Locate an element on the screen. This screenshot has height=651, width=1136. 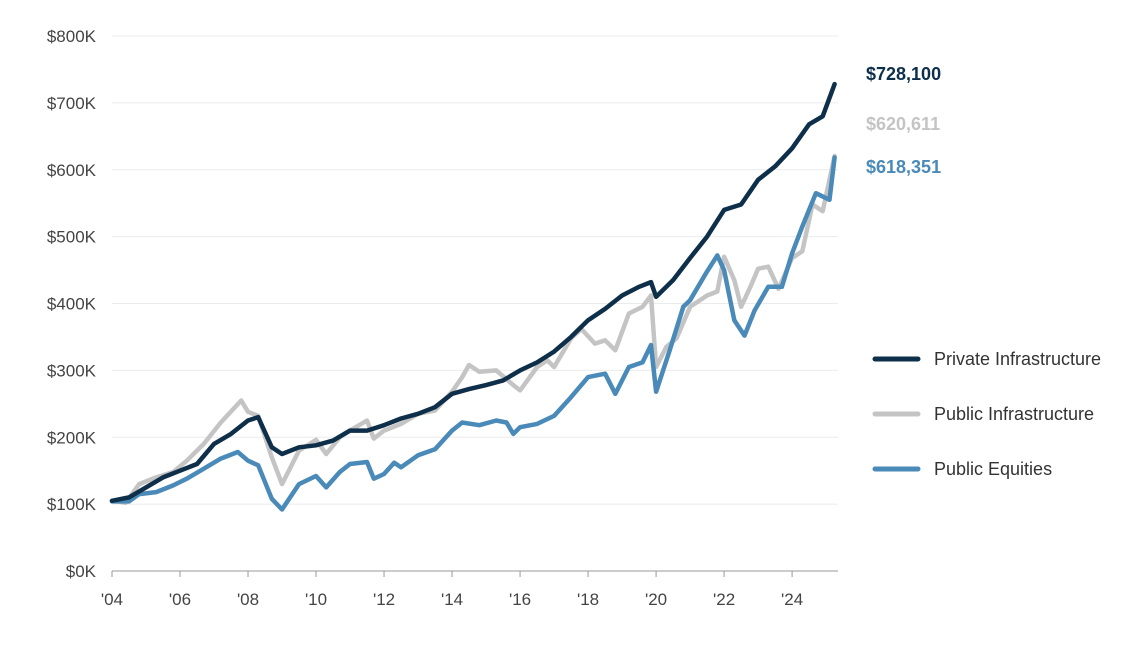
y-tick-label: $400K is located at coordinates (72, 304).